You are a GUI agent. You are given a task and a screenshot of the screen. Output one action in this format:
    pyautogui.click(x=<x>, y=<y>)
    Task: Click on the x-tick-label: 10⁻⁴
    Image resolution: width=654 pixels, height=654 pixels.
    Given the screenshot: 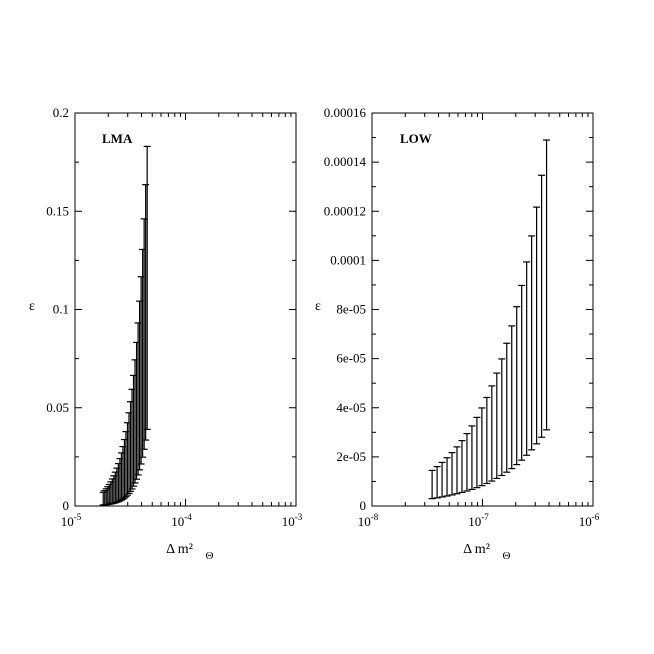 What is the action you would take?
    pyautogui.click(x=181, y=520)
    